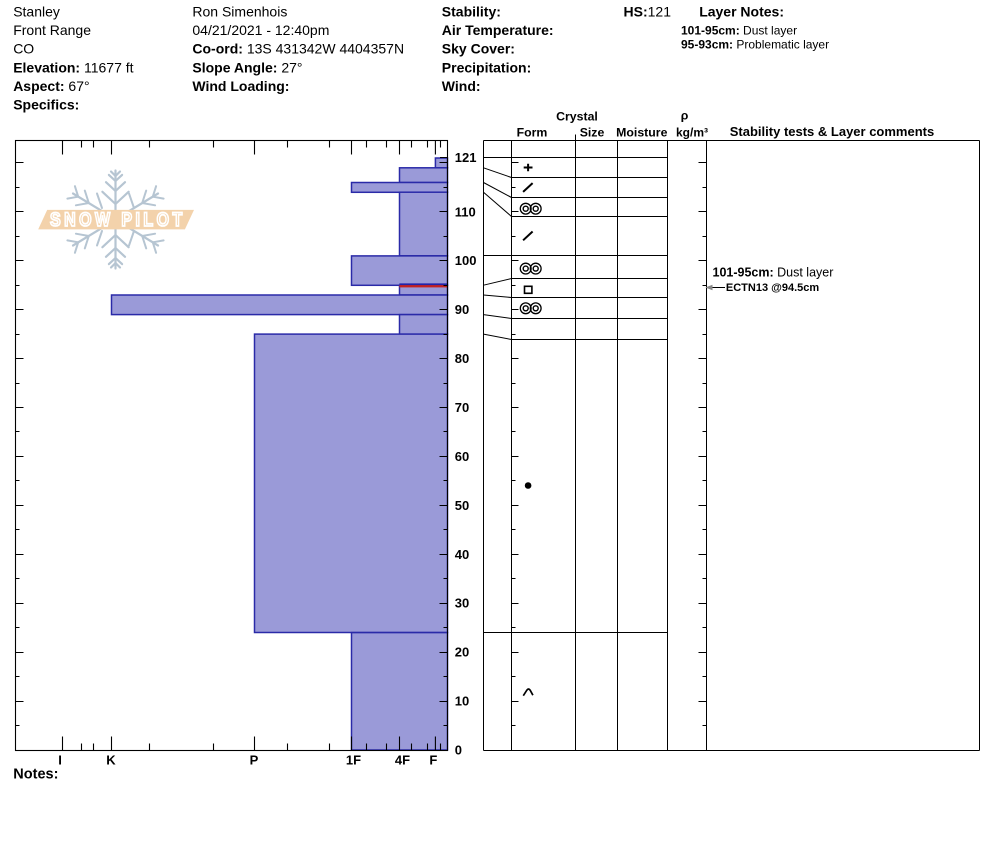 The height and width of the screenshot is (845, 994). I want to click on svg-text: HS:121, so click(648, 12).